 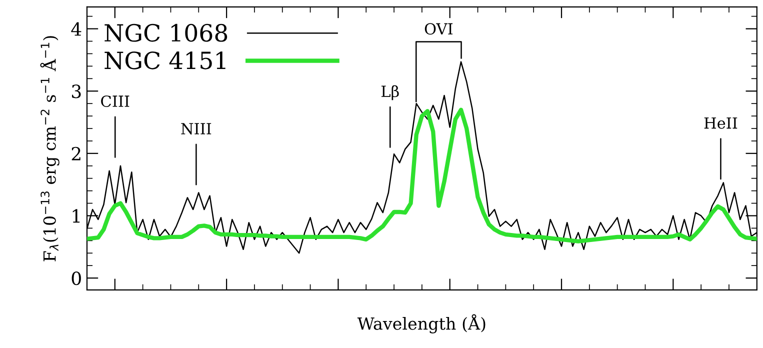 What do you see at coordinates (421, 324) in the screenshot?
I see `x-axis-title: Wavelength (Å)` at bounding box center [421, 324].